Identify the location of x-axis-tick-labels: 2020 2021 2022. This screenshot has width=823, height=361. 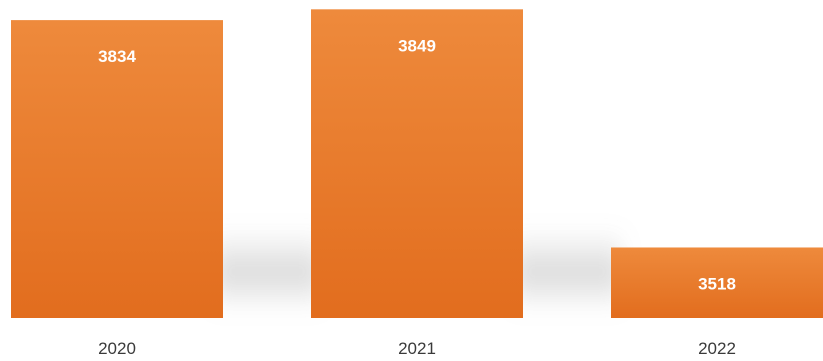
(417, 348).